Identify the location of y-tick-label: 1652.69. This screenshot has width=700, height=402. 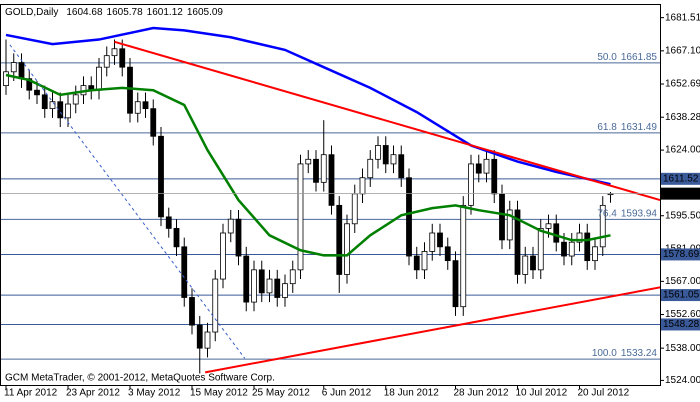
(682, 84).